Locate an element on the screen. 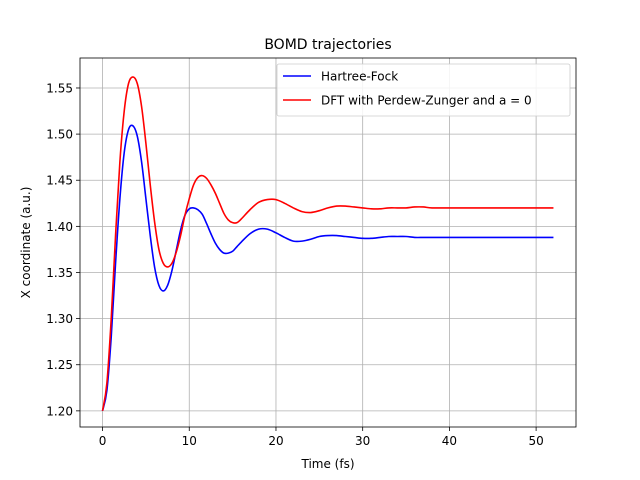  y-tick-label: 1.45 is located at coordinates (59, 181).